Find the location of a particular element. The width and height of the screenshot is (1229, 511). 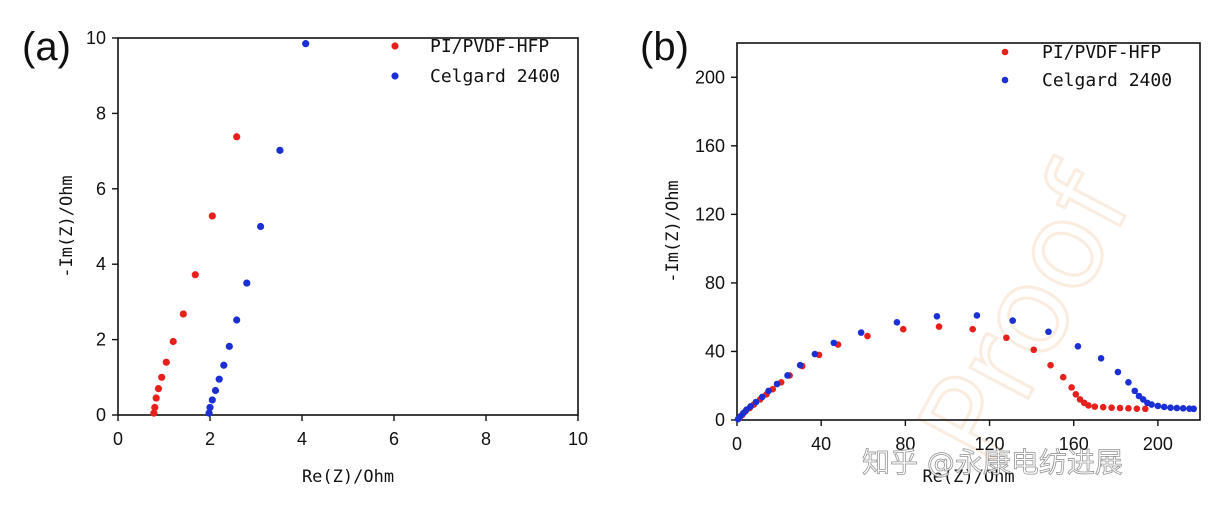

x-tick-label: 10 is located at coordinates (578, 439).